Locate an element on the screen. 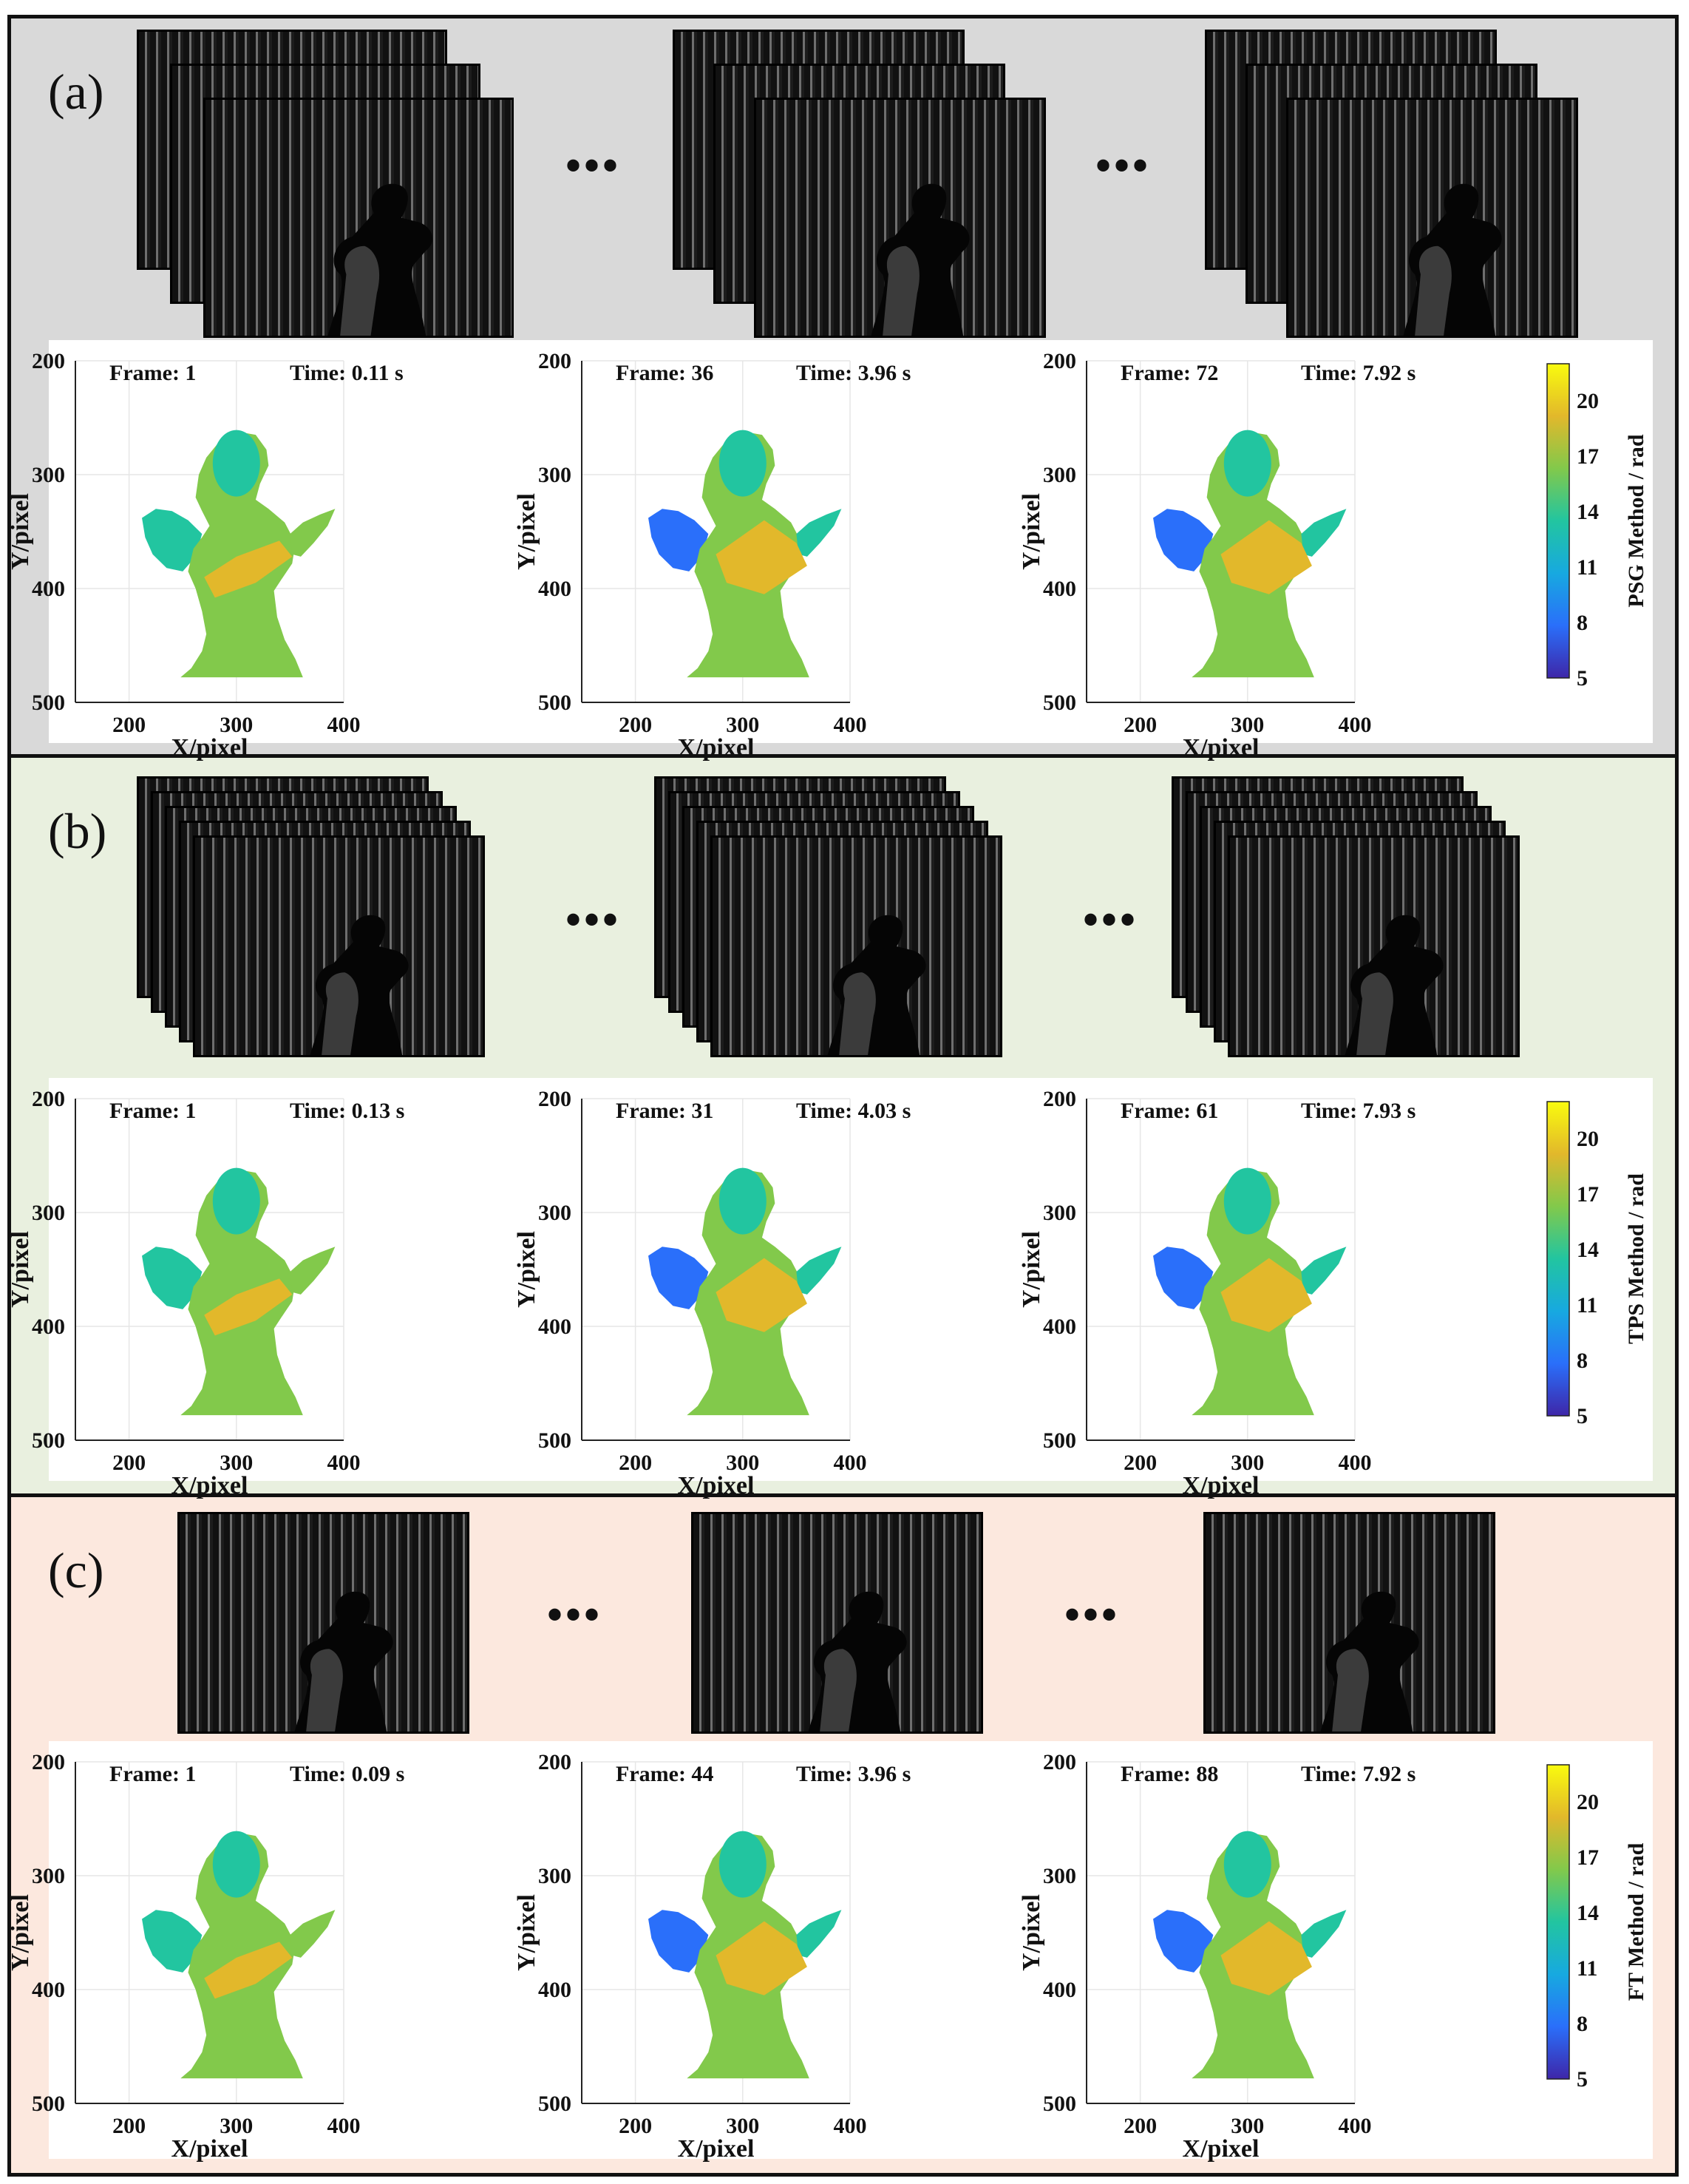 Image resolution: width=1689 pixels, height=2184 pixels. time-label: Time: 3.96 s is located at coordinates (853, 373).